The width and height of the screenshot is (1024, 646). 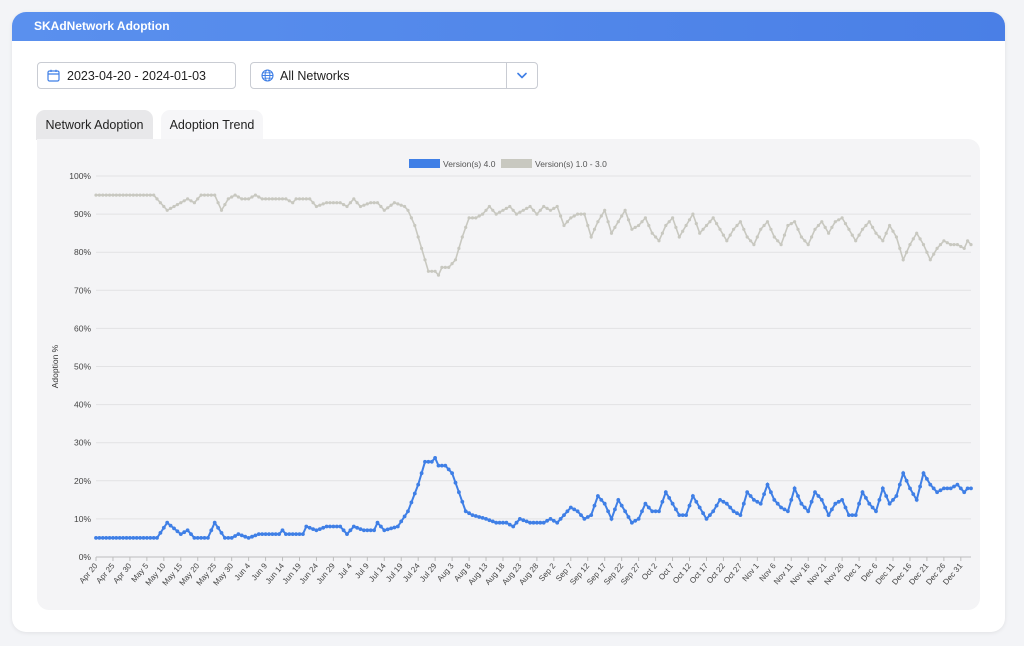 I want to click on x-tick-label: Oct 2, so click(x=650, y=571).